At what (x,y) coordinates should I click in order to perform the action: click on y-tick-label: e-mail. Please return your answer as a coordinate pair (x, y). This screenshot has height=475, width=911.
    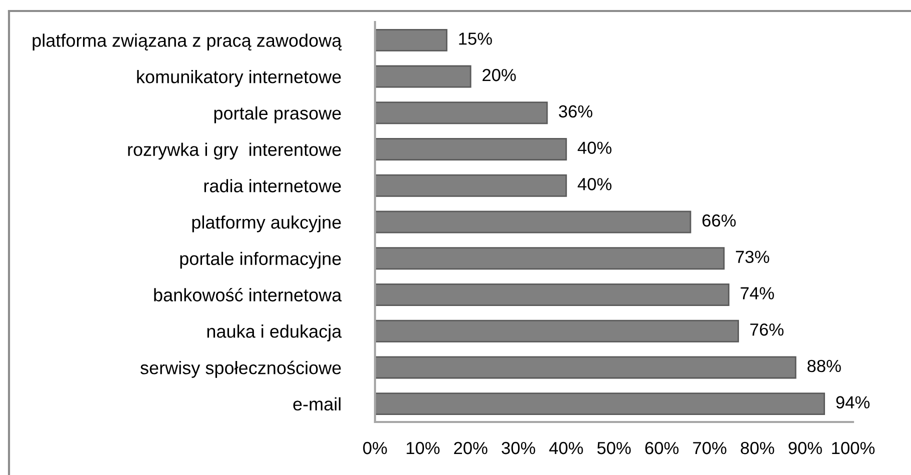
    Looking at the image, I should click on (316, 404).